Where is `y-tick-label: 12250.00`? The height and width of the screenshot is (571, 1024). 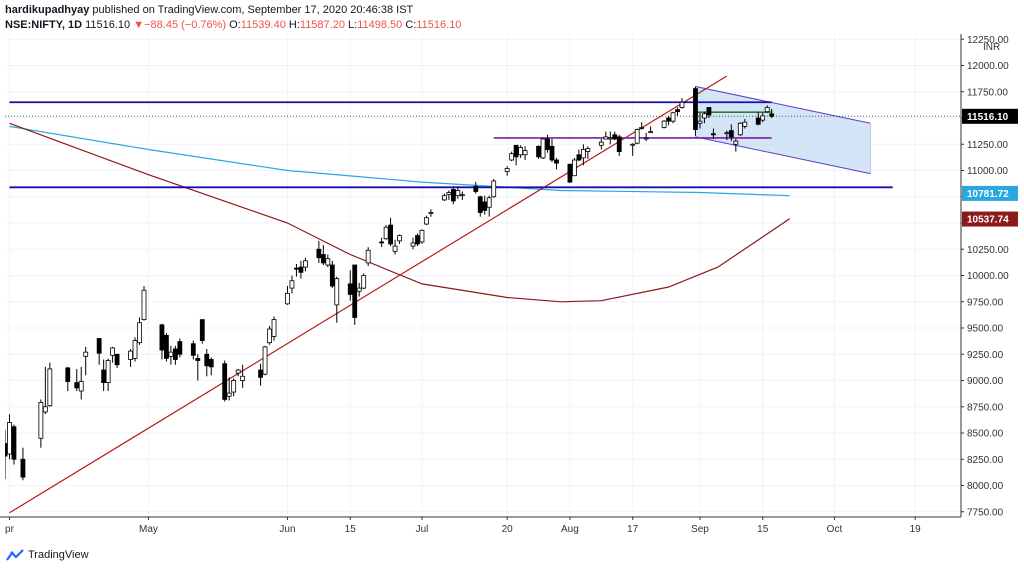
y-tick-label: 12250.00 is located at coordinates (988, 40).